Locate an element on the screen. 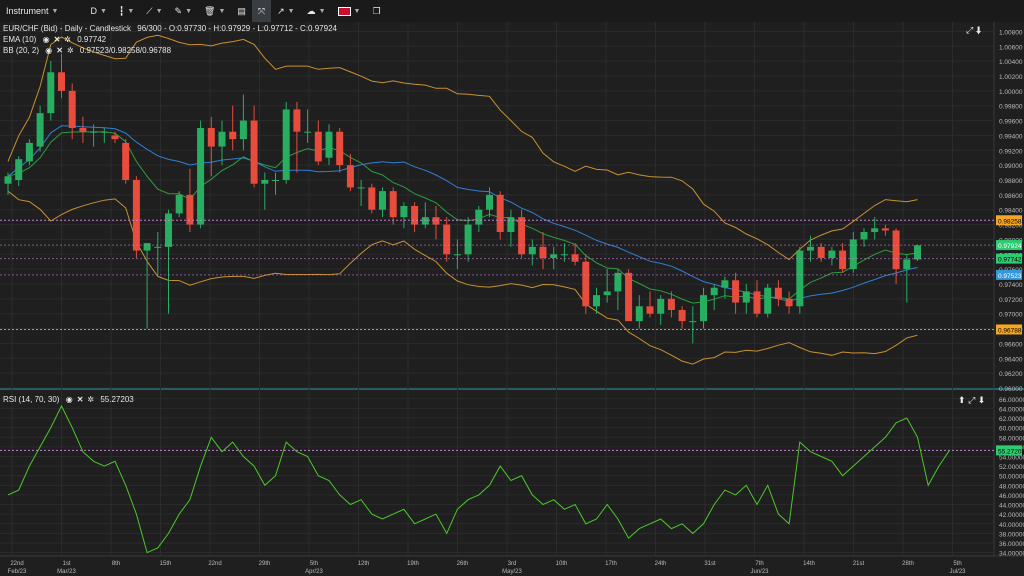 The image size is (1024, 576). drawing-tools-button: ⟋ ▼ is located at coordinates (154, 11).